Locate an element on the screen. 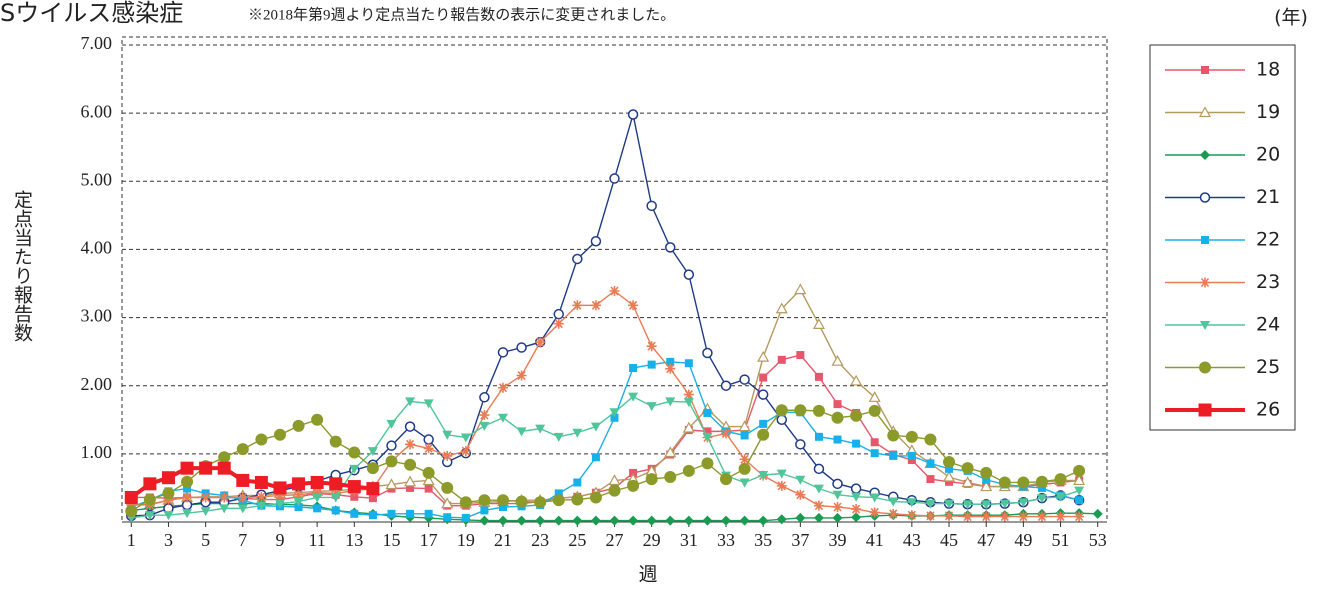  x-tick-label: 23 is located at coordinates (540, 540).